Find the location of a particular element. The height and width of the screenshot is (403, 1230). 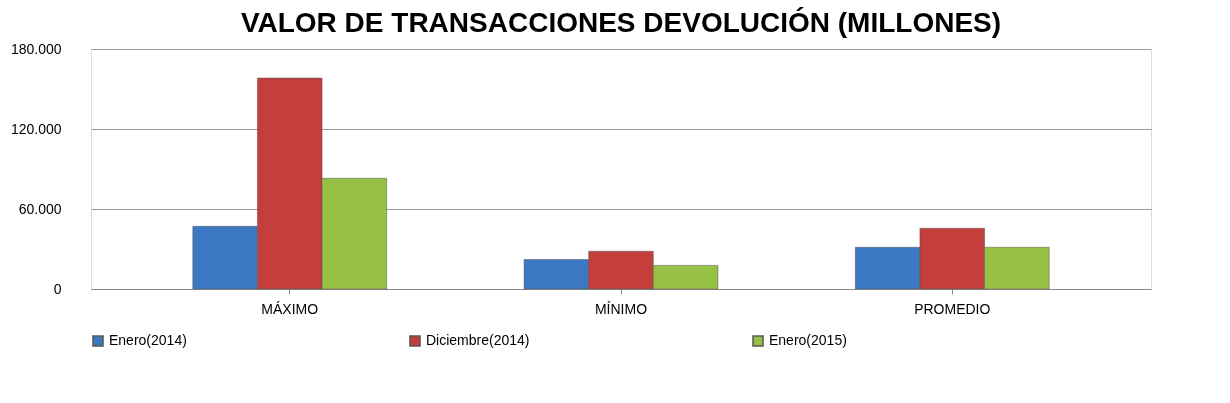

x-tick-label: PROMEDIO is located at coordinates (952, 308).